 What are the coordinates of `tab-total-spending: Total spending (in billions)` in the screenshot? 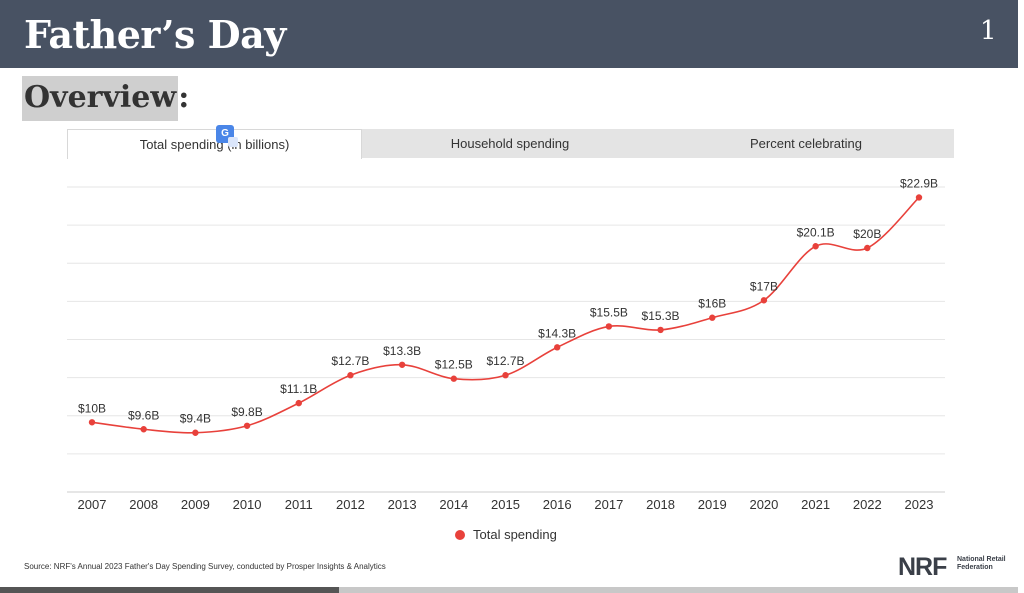 It's located at (214, 144).